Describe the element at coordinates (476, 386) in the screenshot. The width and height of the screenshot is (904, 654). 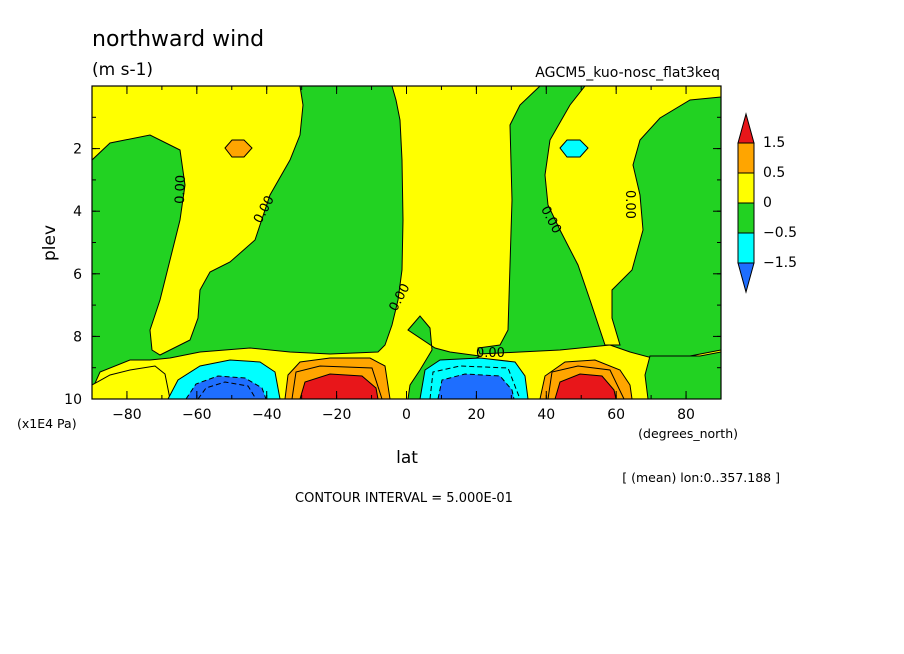
I see `nh-jet-negative-blue` at that location.